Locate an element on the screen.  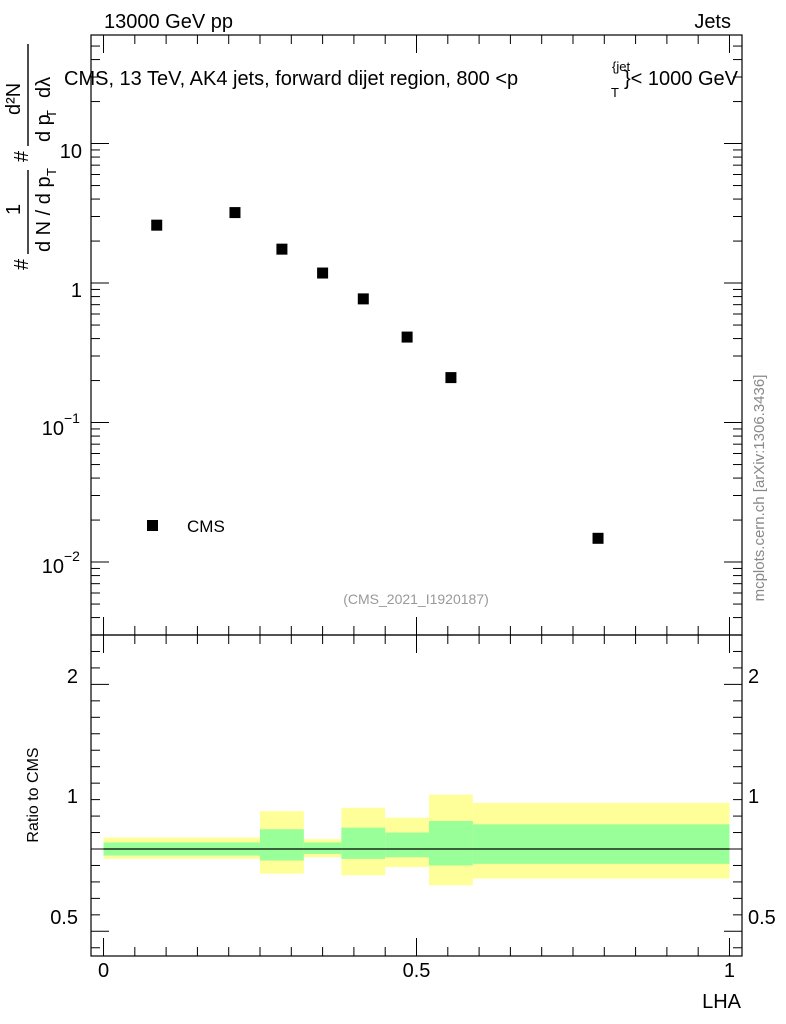
y-label-numerator: d²N is located at coordinates (14, 99).